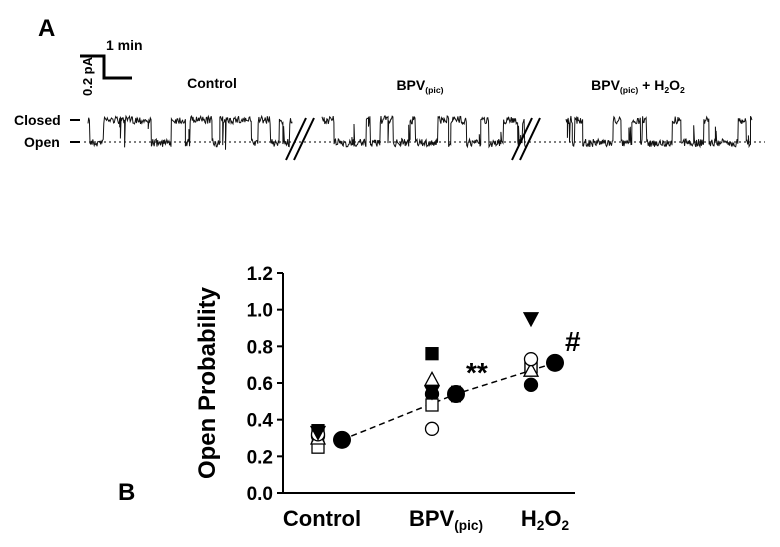 This screenshot has height=547, width=780. Describe the element at coordinates (260, 384) in the screenshot. I see `y-tick-label: 0.6` at that location.